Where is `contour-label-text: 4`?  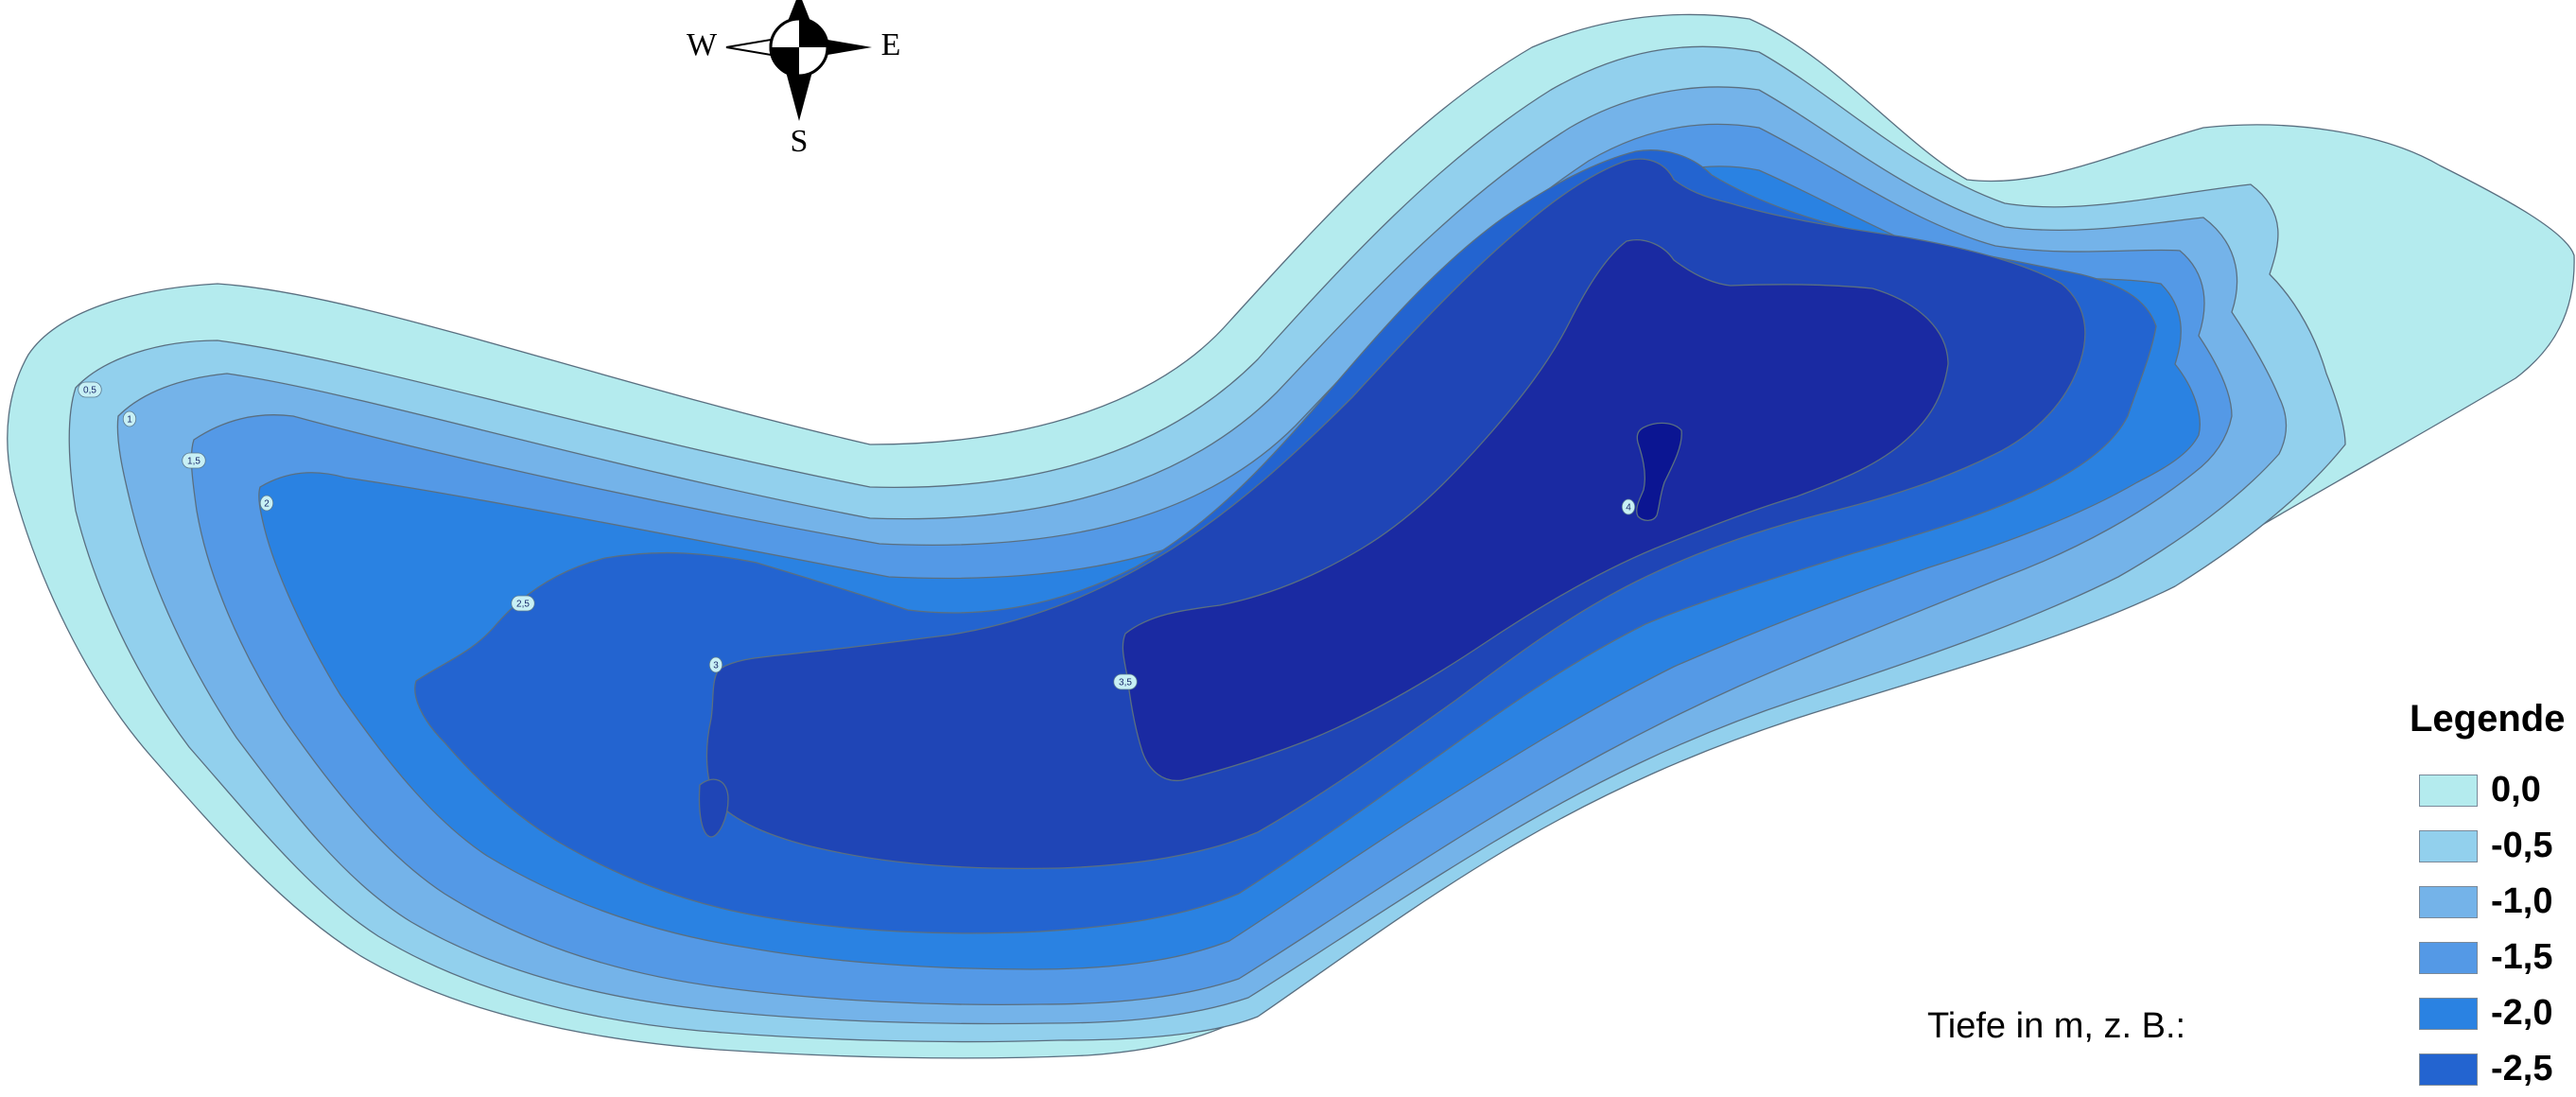 contour-label-text: 4 is located at coordinates (1628, 508).